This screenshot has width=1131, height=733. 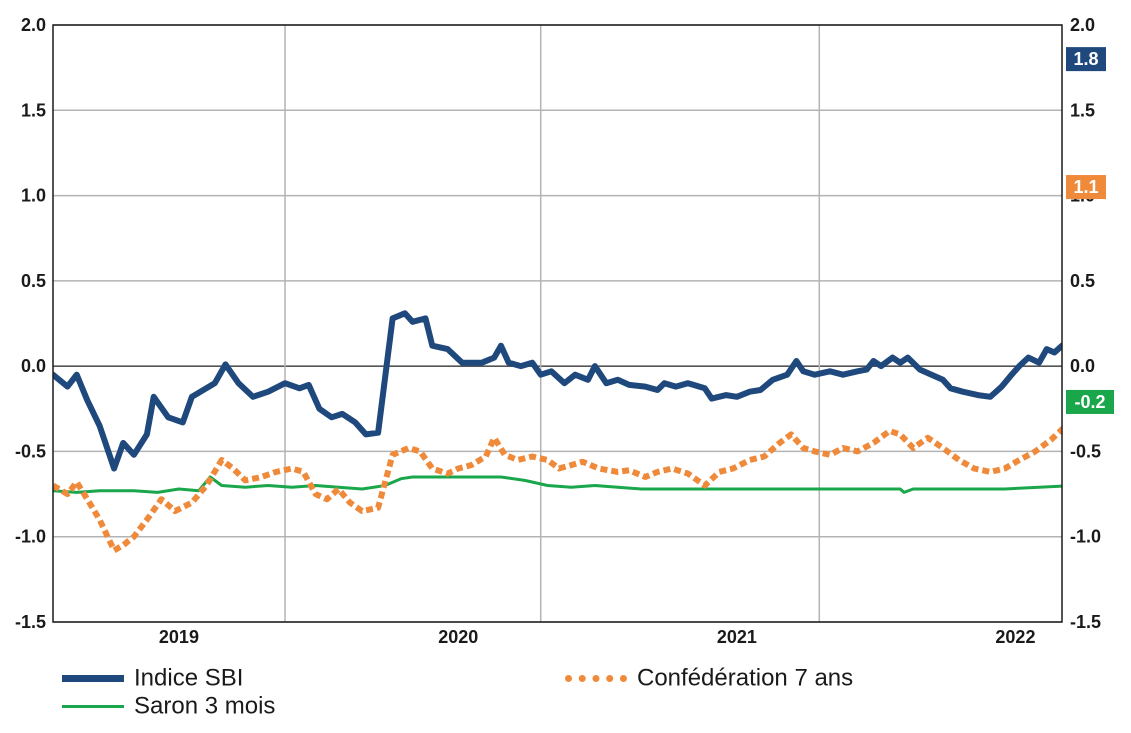 I want to click on legend-swatch-saron, so click(x=93, y=707).